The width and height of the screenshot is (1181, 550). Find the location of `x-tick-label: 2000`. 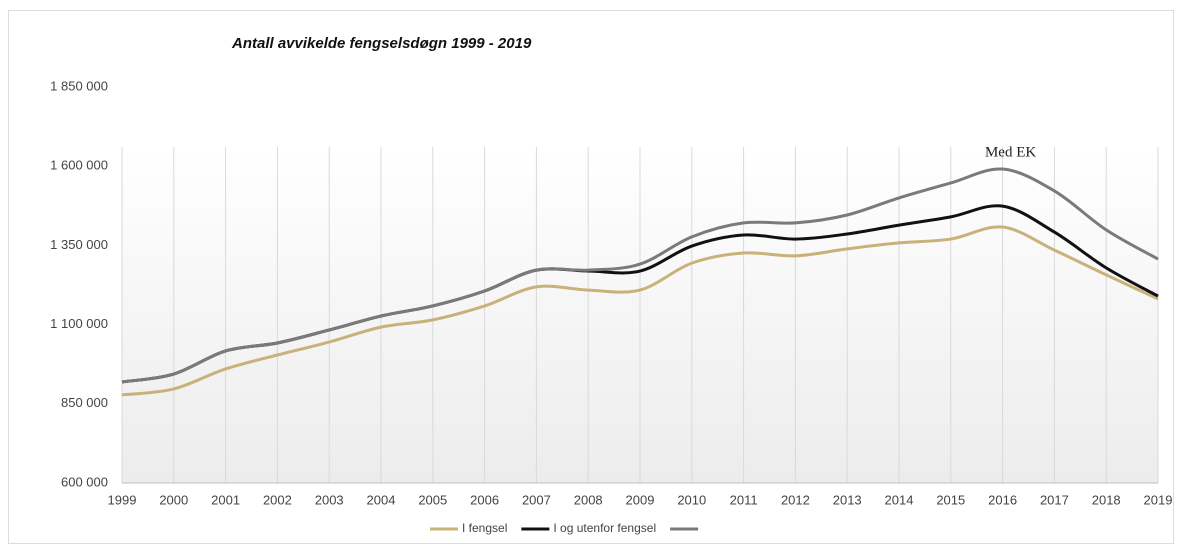

x-tick-label: 2000 is located at coordinates (173, 499).